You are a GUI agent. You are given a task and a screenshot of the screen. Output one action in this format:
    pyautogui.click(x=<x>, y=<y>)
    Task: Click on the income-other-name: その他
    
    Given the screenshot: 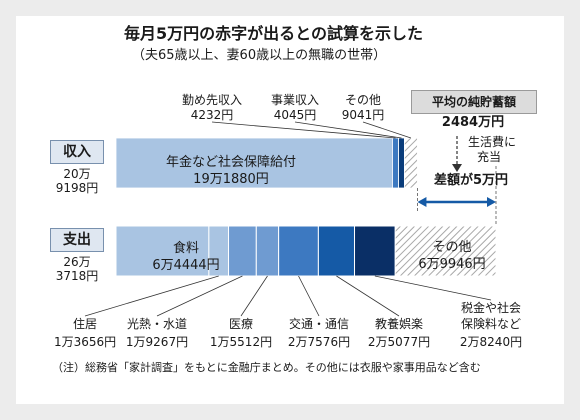 What is the action you would take?
    pyautogui.click(x=362, y=100)
    